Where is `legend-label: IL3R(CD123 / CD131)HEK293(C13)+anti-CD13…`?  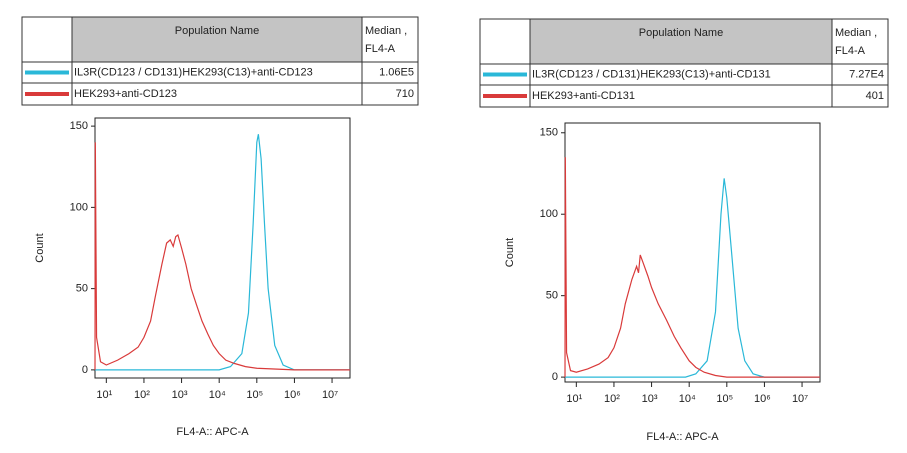 legend-label: IL3R(CD123 / CD131)HEK293(C13)+anti-CD13… is located at coordinates (651, 74).